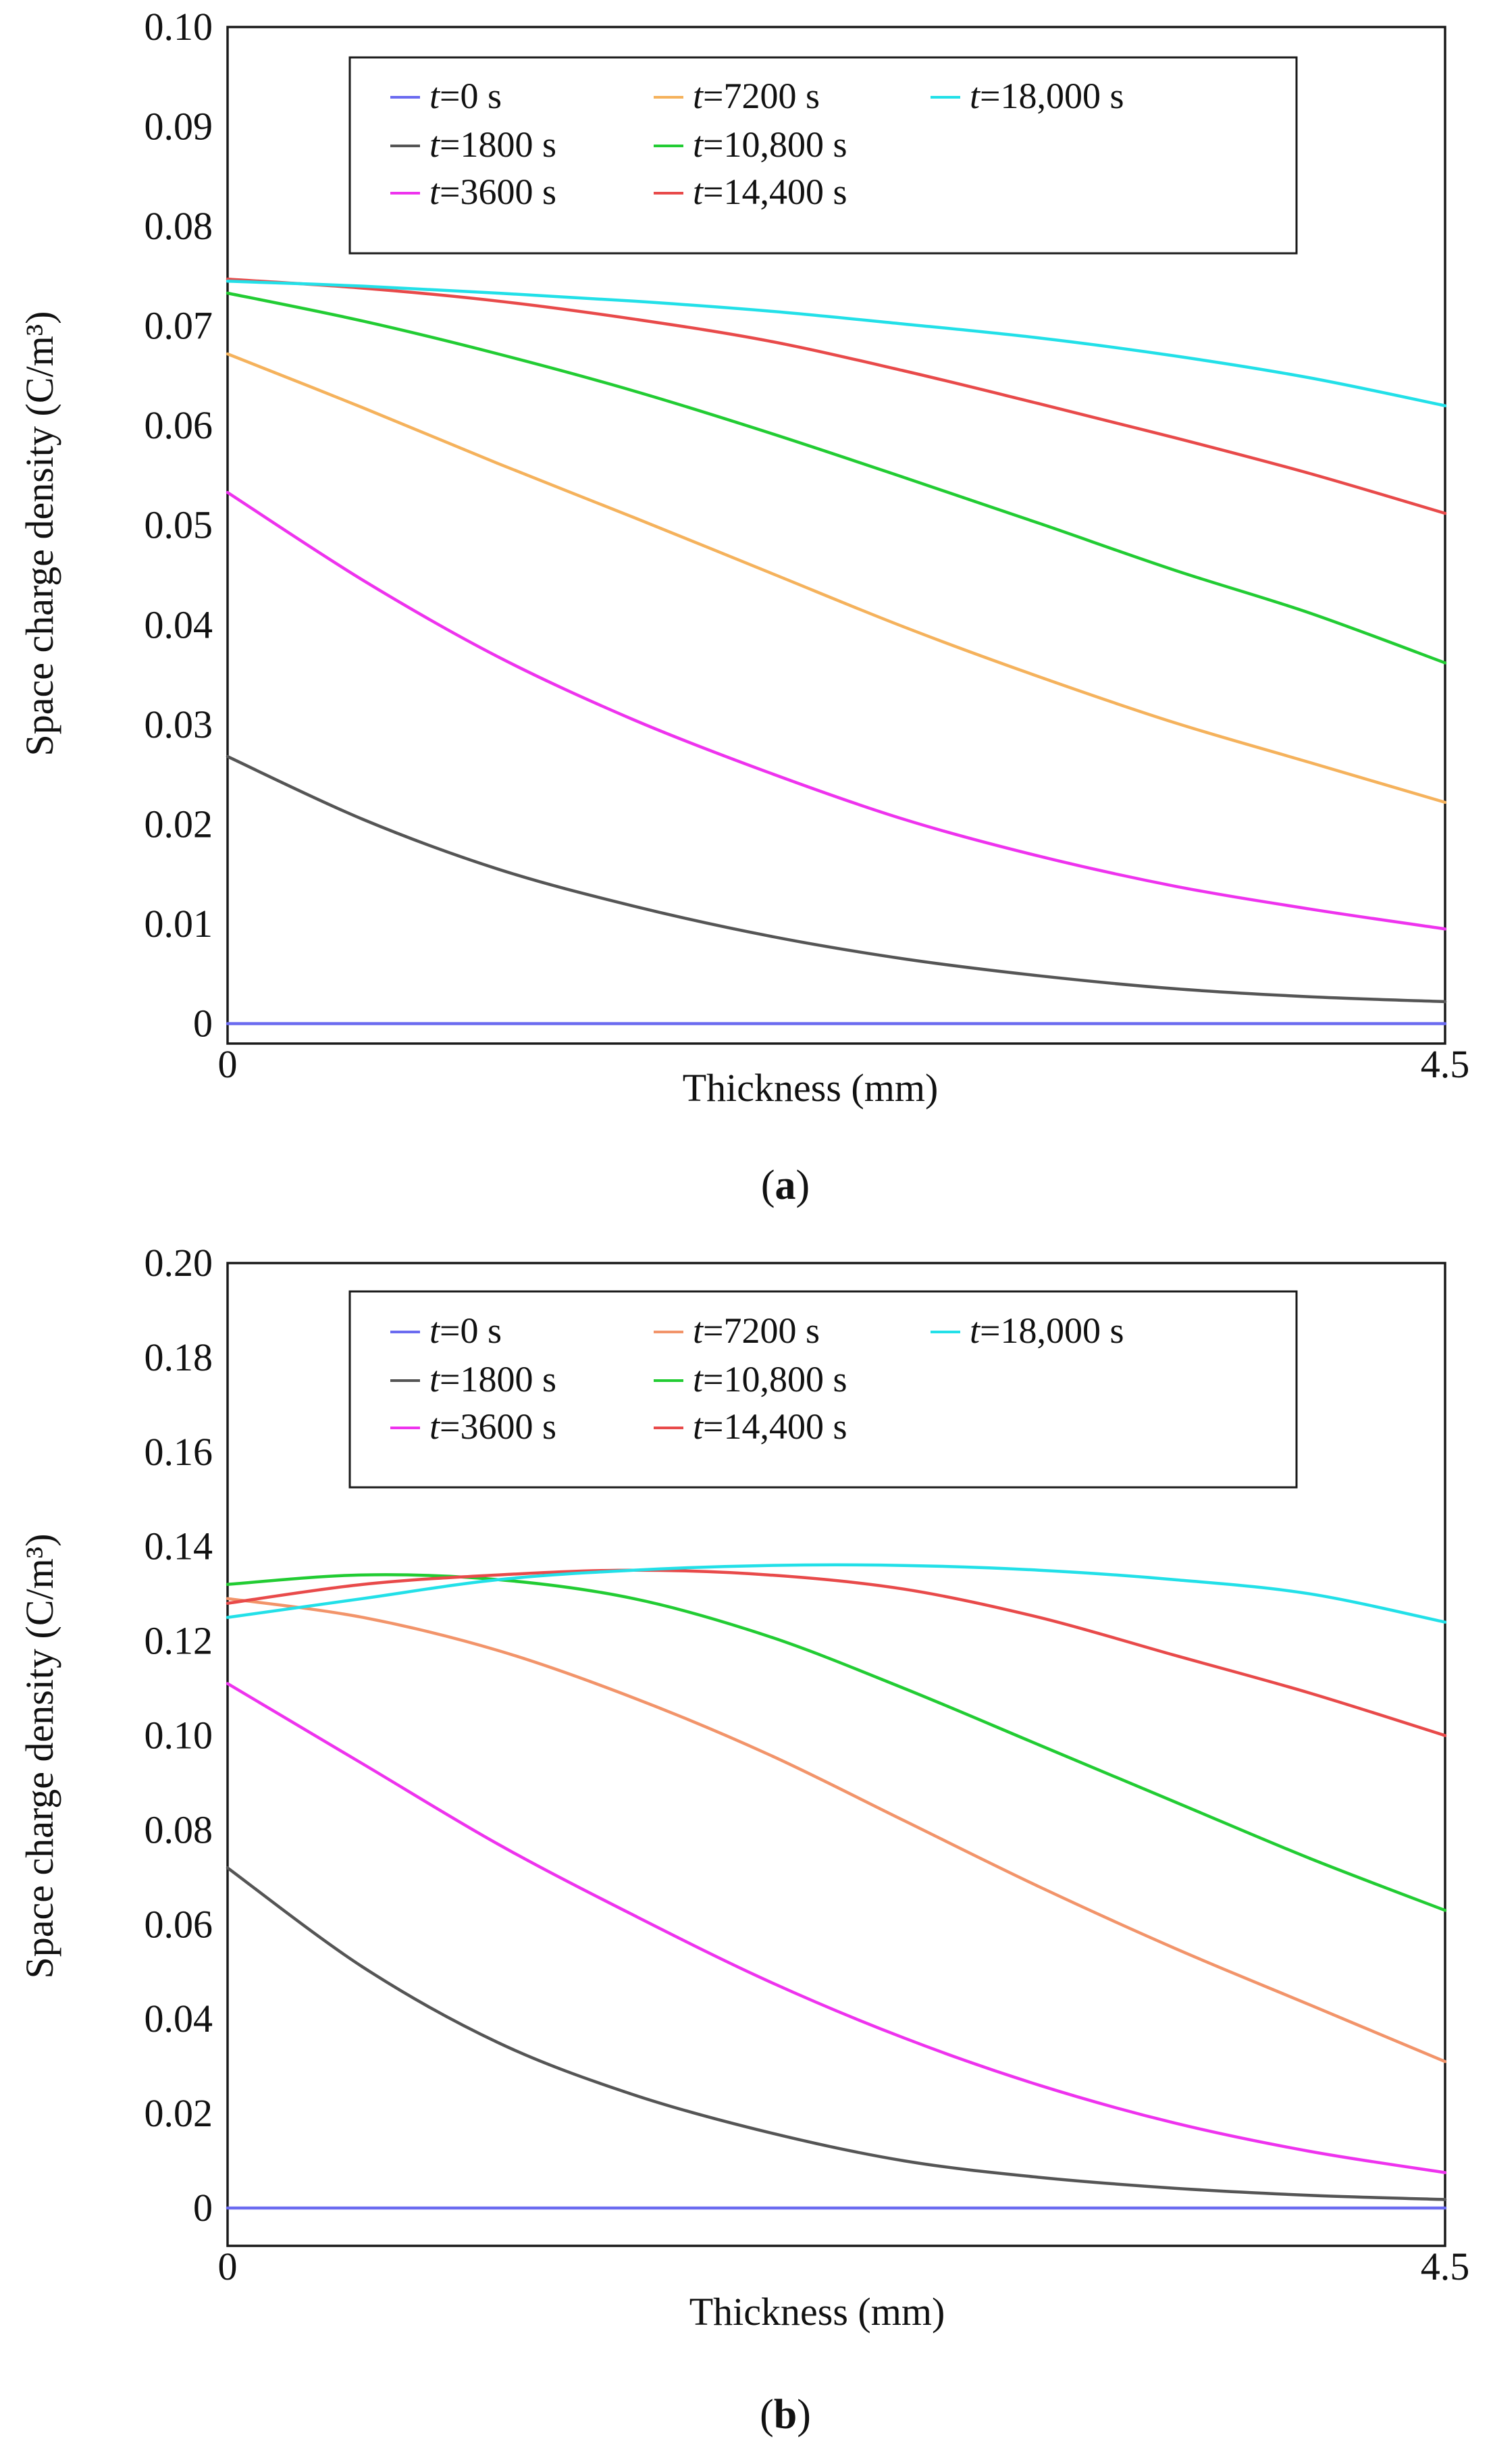  What do you see at coordinates (179, 924) in the screenshot?
I see `y-tick-label: 0.01` at bounding box center [179, 924].